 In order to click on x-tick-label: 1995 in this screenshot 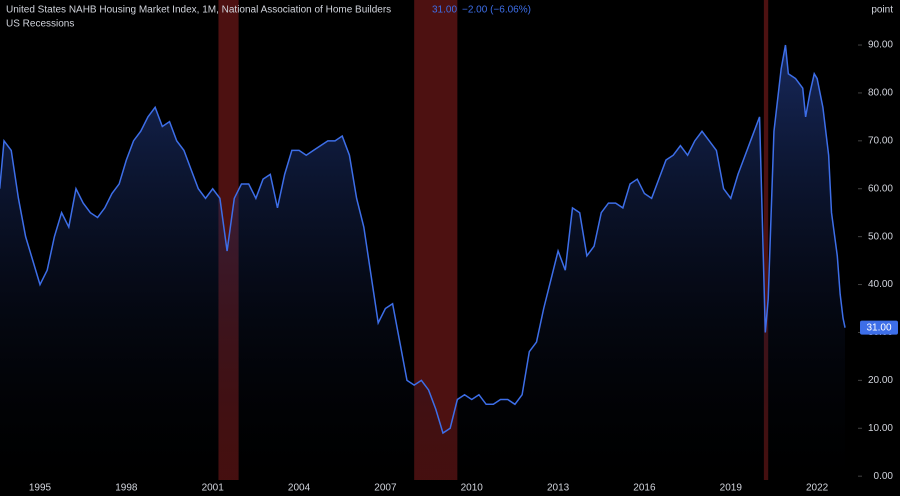, I will do `click(40, 488)`.